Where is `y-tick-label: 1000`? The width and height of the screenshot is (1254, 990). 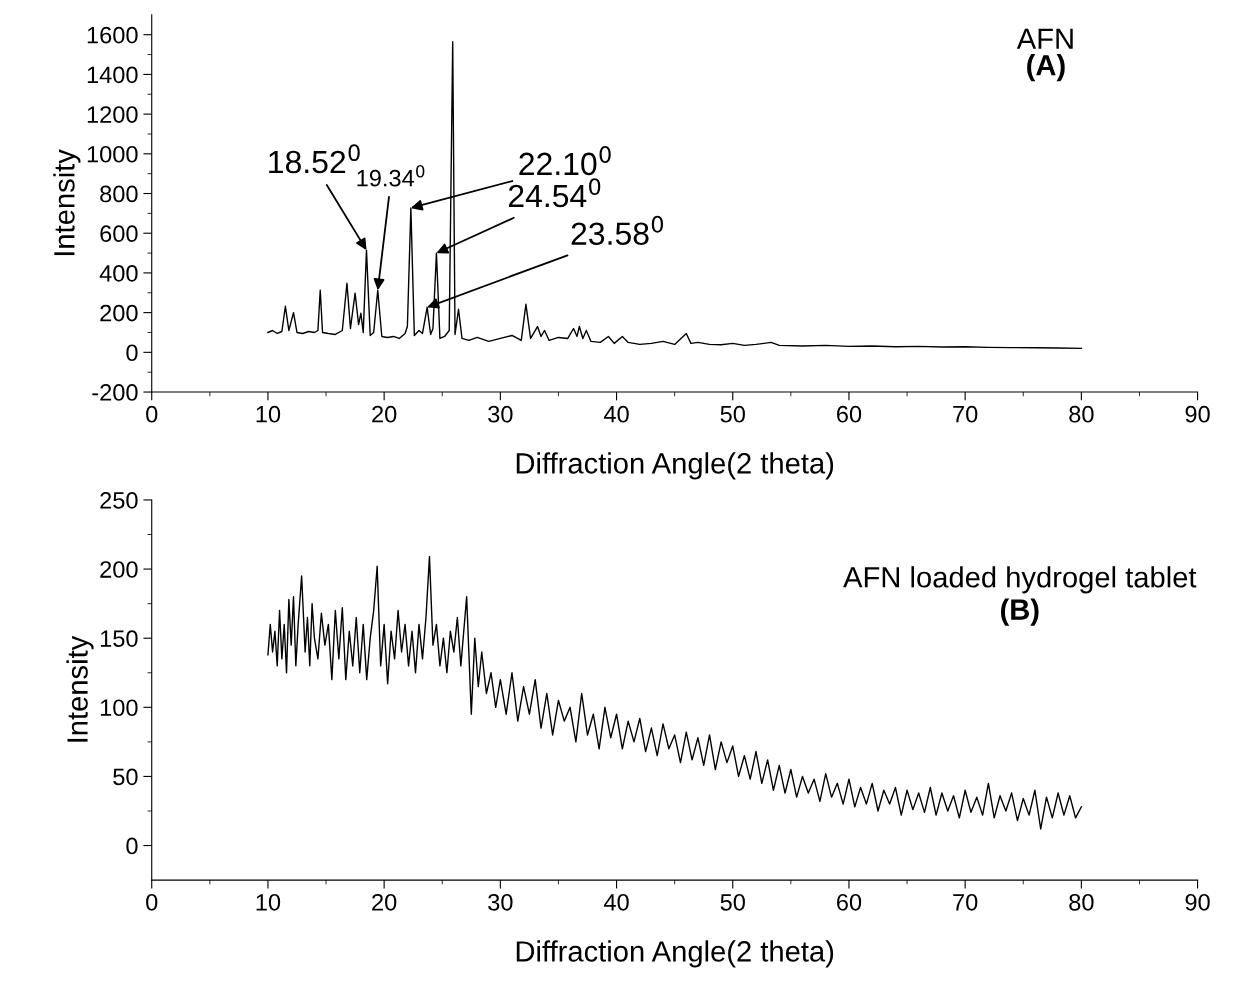
y-tick-label: 1000 is located at coordinates (112, 154).